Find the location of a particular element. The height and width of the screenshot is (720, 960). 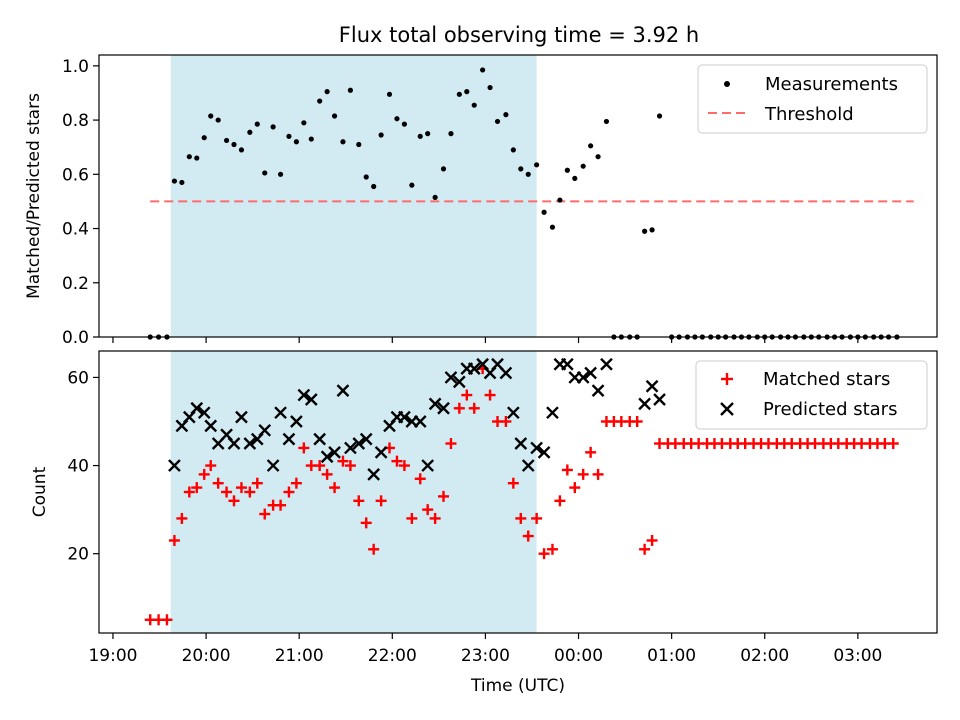

x-tick-label: 00:00 is located at coordinates (578, 656).